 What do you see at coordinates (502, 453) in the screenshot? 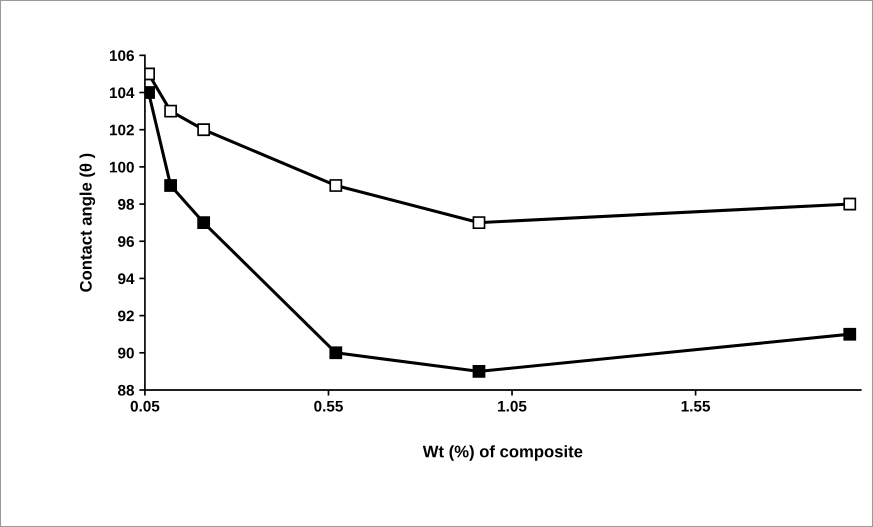
I see `x-axis-title: Wt (%) of composite` at bounding box center [502, 453].